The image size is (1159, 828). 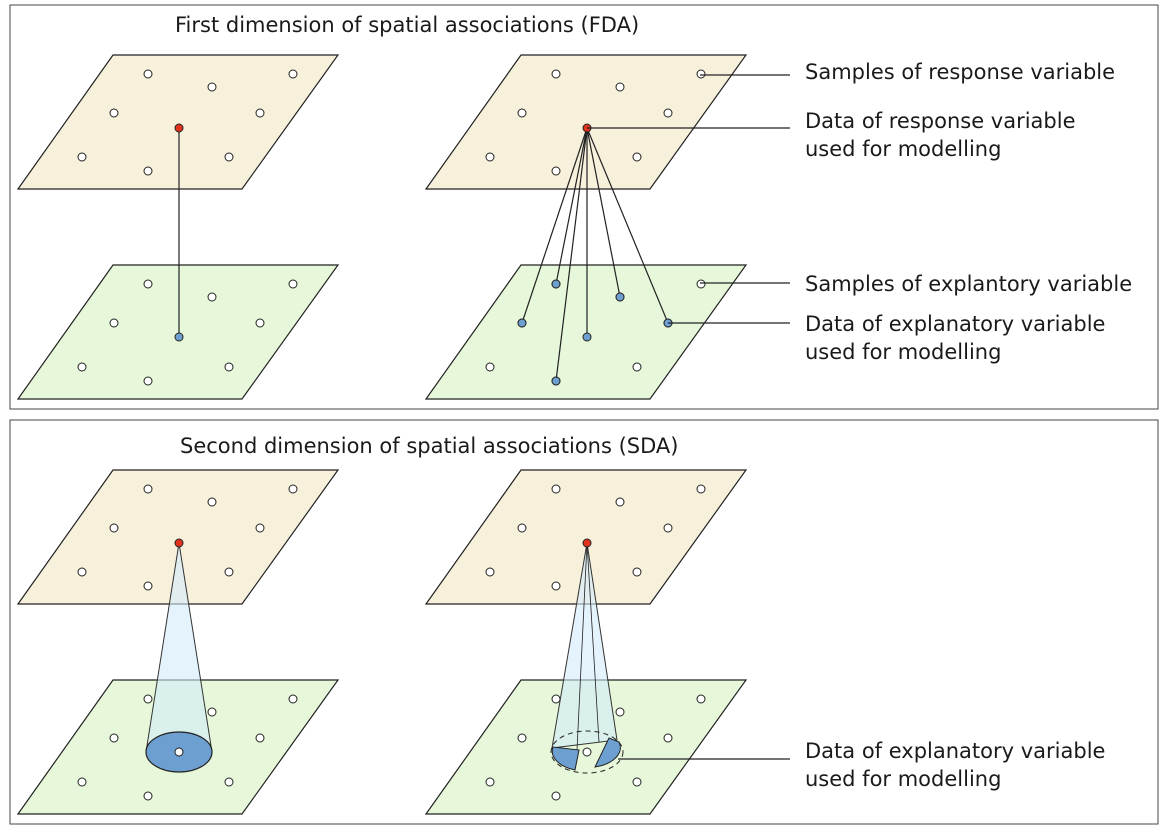 I want to click on search-ring, so click(x=587, y=752).